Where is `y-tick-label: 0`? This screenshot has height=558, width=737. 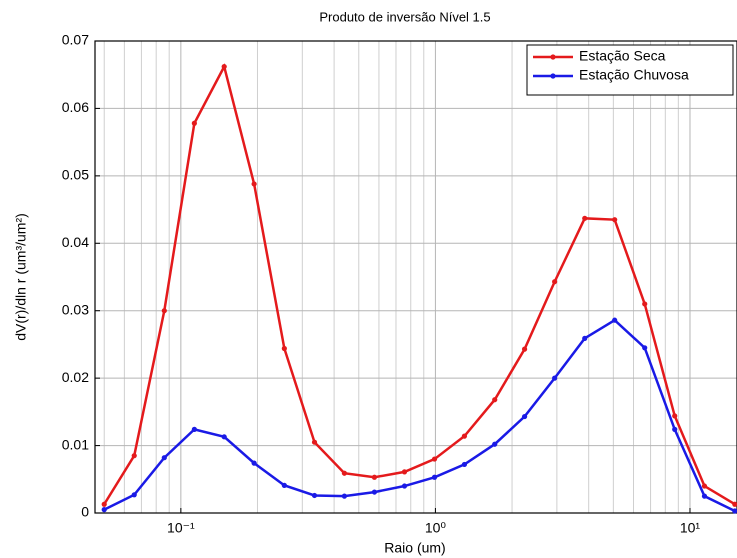 y-tick-label: 0 is located at coordinates (85, 512).